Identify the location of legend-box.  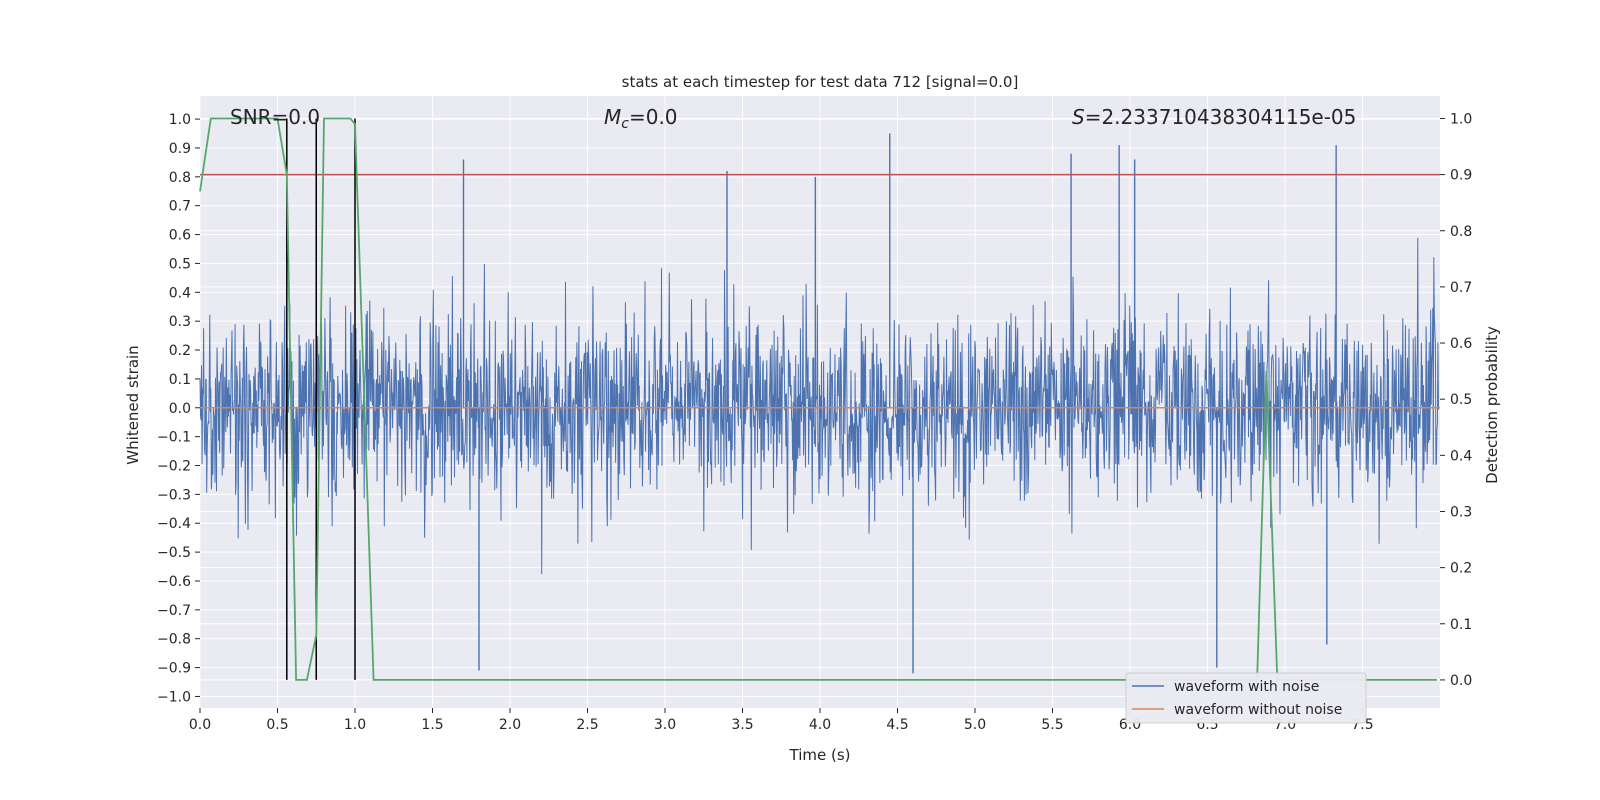
(1246, 698).